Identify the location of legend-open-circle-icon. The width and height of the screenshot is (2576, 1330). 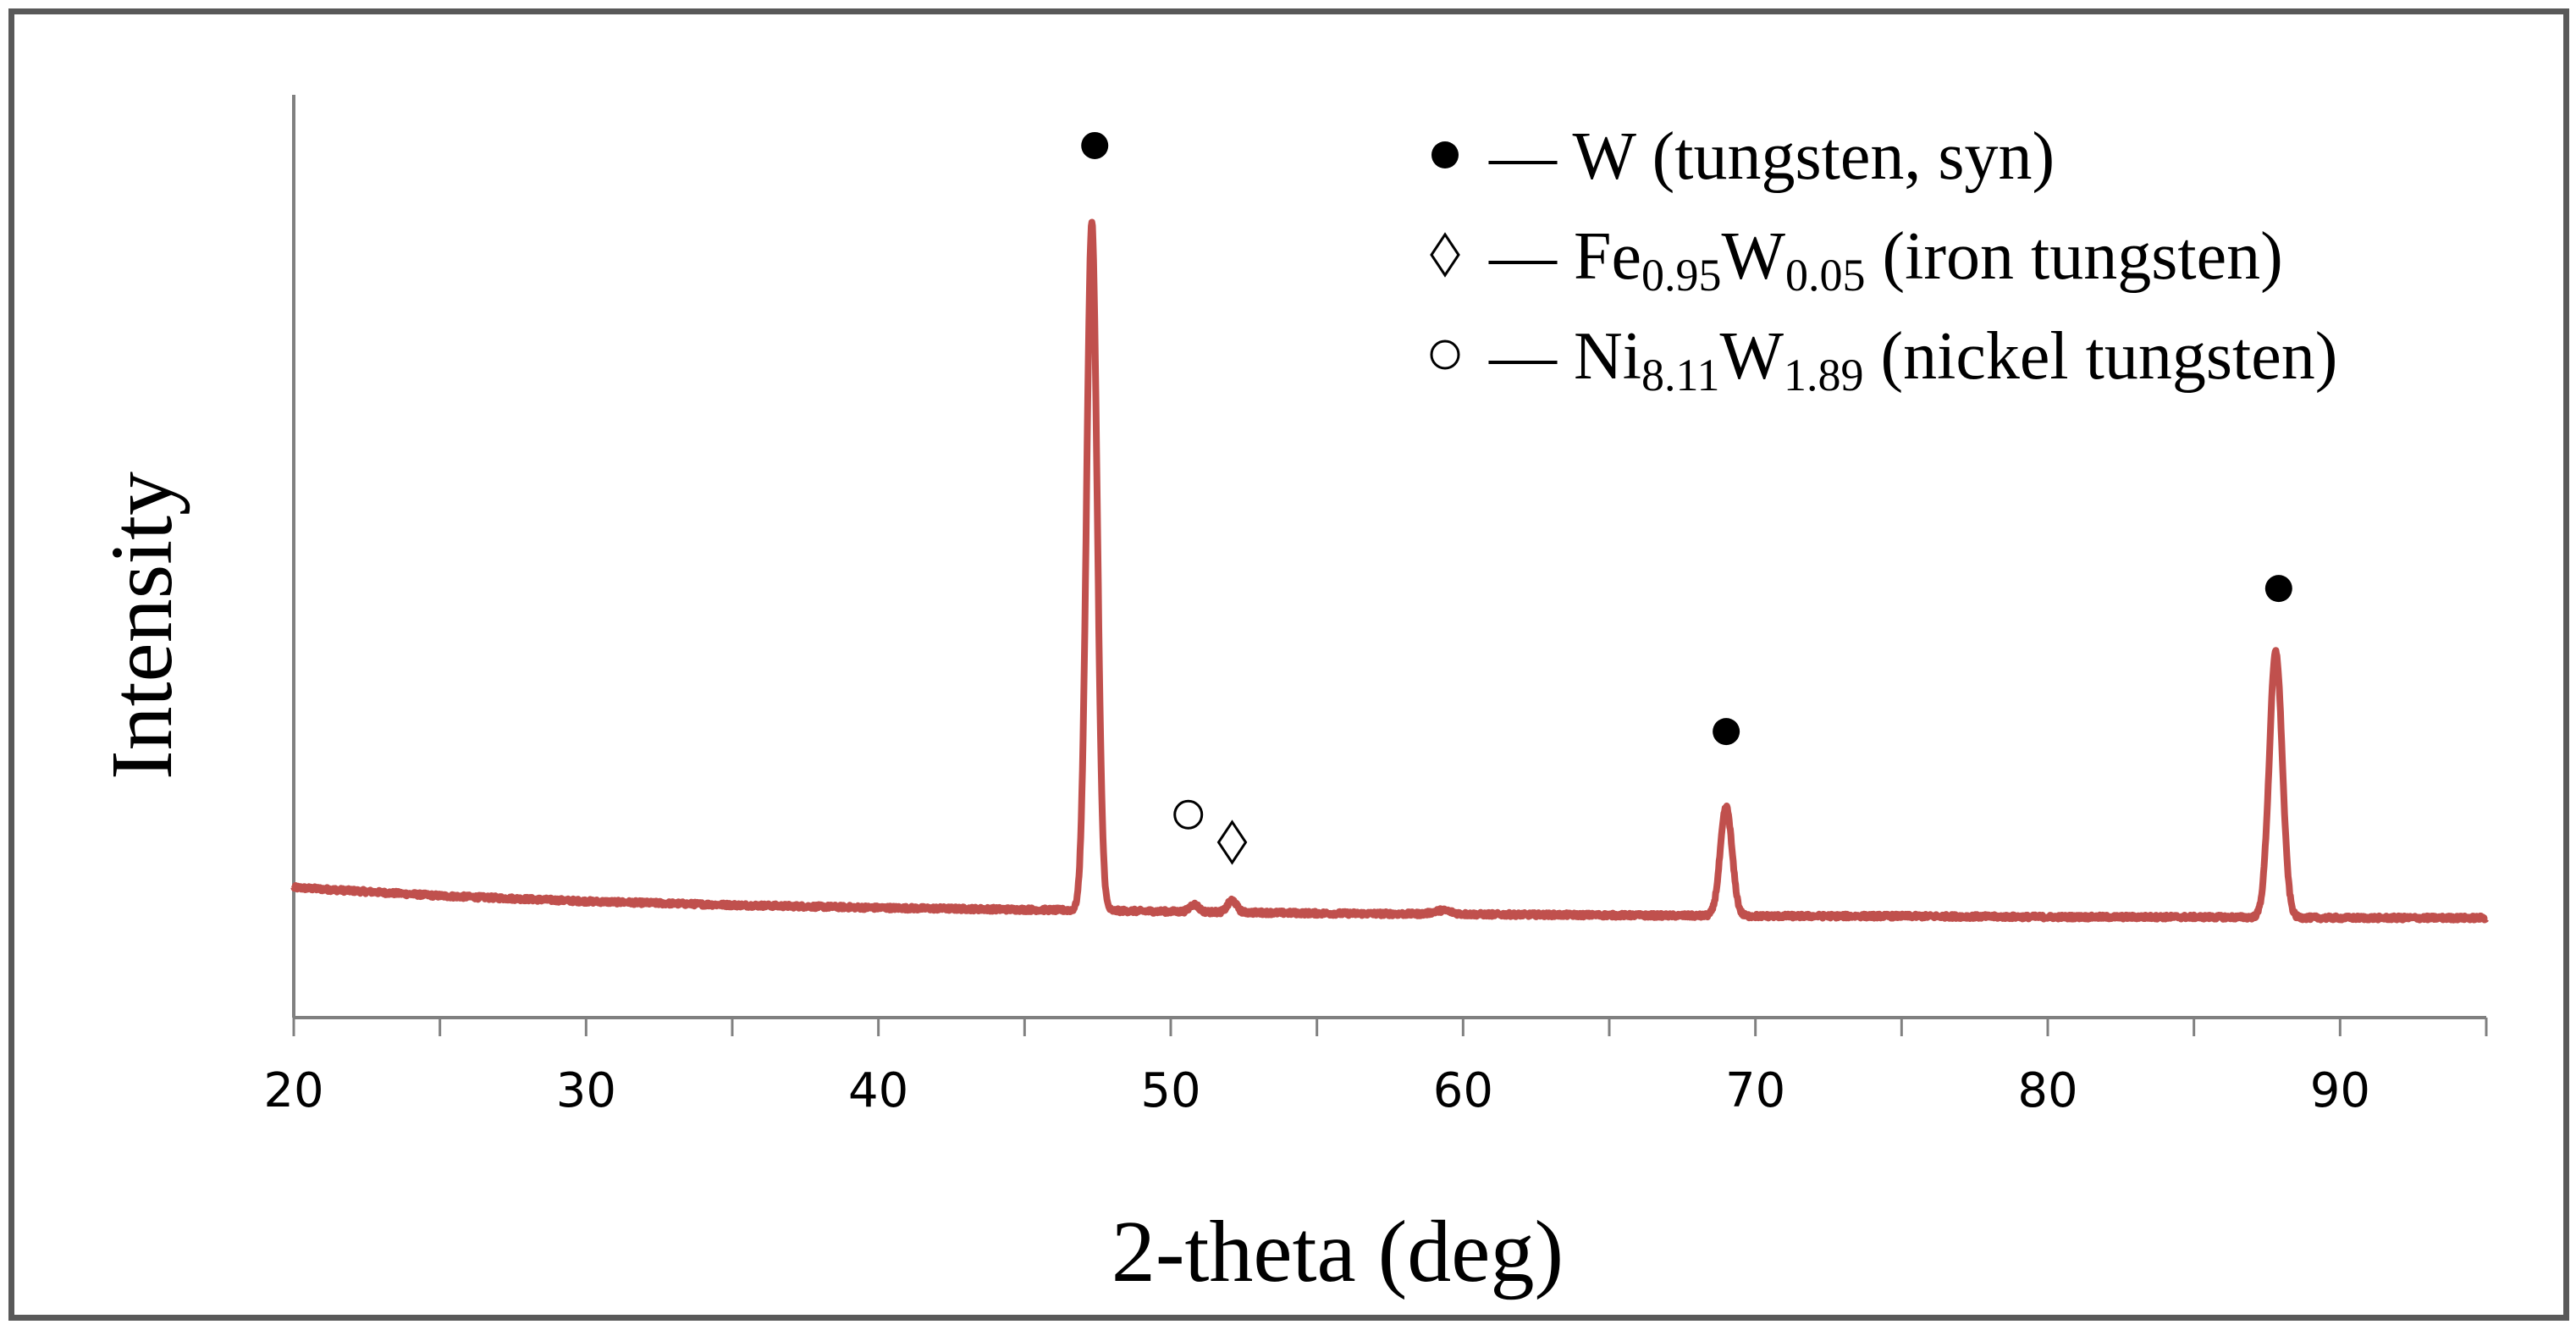
(1445, 354).